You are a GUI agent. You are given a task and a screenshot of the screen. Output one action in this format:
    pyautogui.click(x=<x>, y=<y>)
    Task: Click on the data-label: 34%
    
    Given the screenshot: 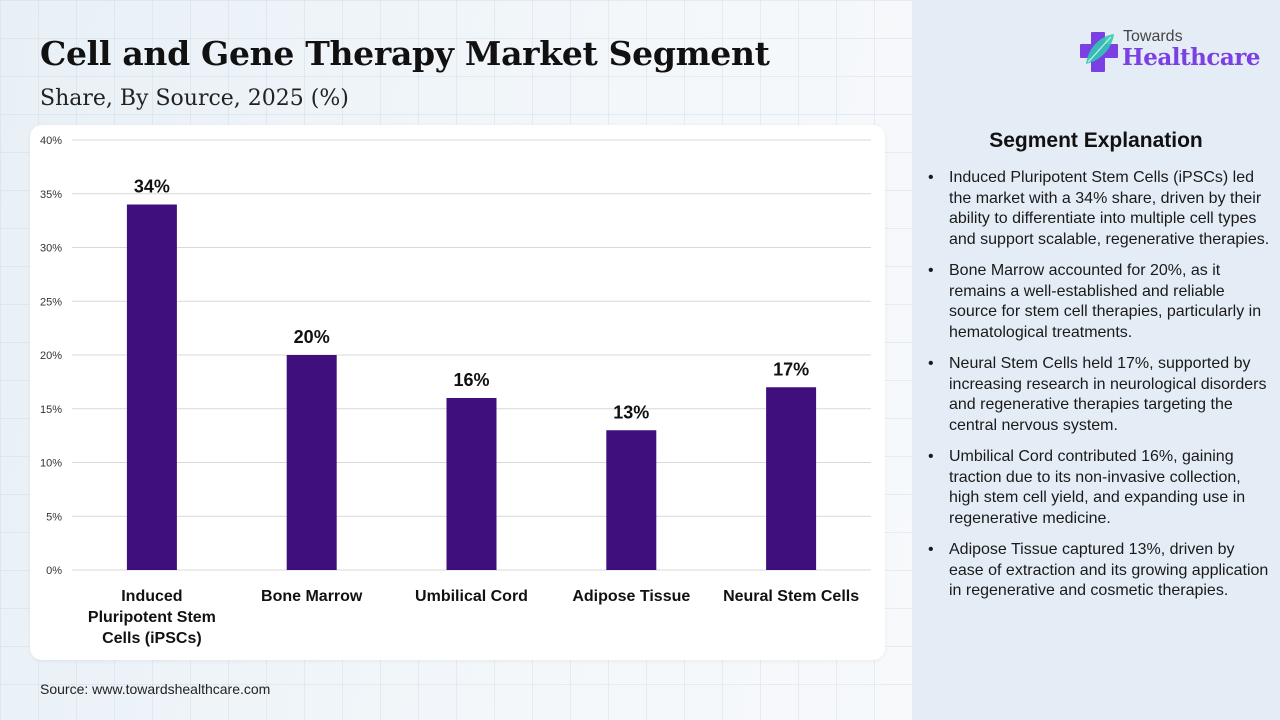 What is the action you would take?
    pyautogui.click(x=152, y=187)
    